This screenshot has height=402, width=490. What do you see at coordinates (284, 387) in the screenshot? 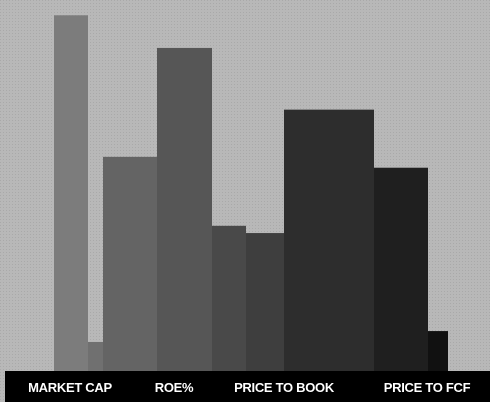
I see `x-tick-label: PRICE TO BOOK` at bounding box center [284, 387].